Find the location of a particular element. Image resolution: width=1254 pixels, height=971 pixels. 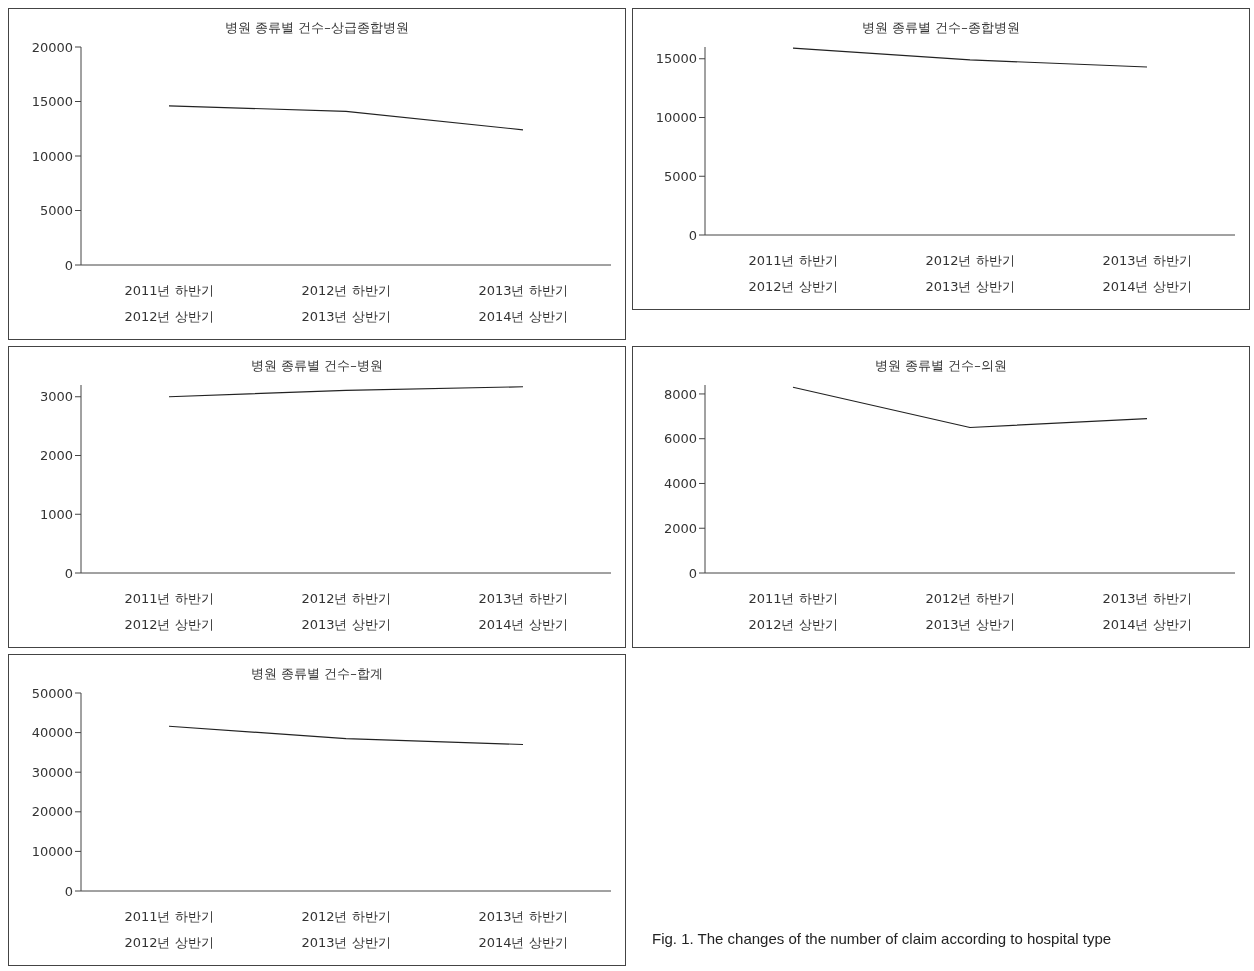

y-tick-label: 4000 is located at coordinates (680, 484).